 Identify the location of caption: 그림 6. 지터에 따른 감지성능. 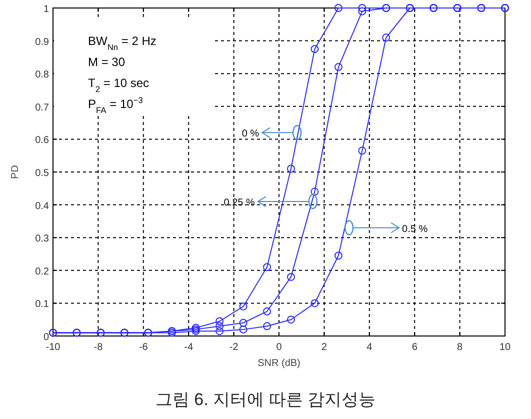
(265, 399).